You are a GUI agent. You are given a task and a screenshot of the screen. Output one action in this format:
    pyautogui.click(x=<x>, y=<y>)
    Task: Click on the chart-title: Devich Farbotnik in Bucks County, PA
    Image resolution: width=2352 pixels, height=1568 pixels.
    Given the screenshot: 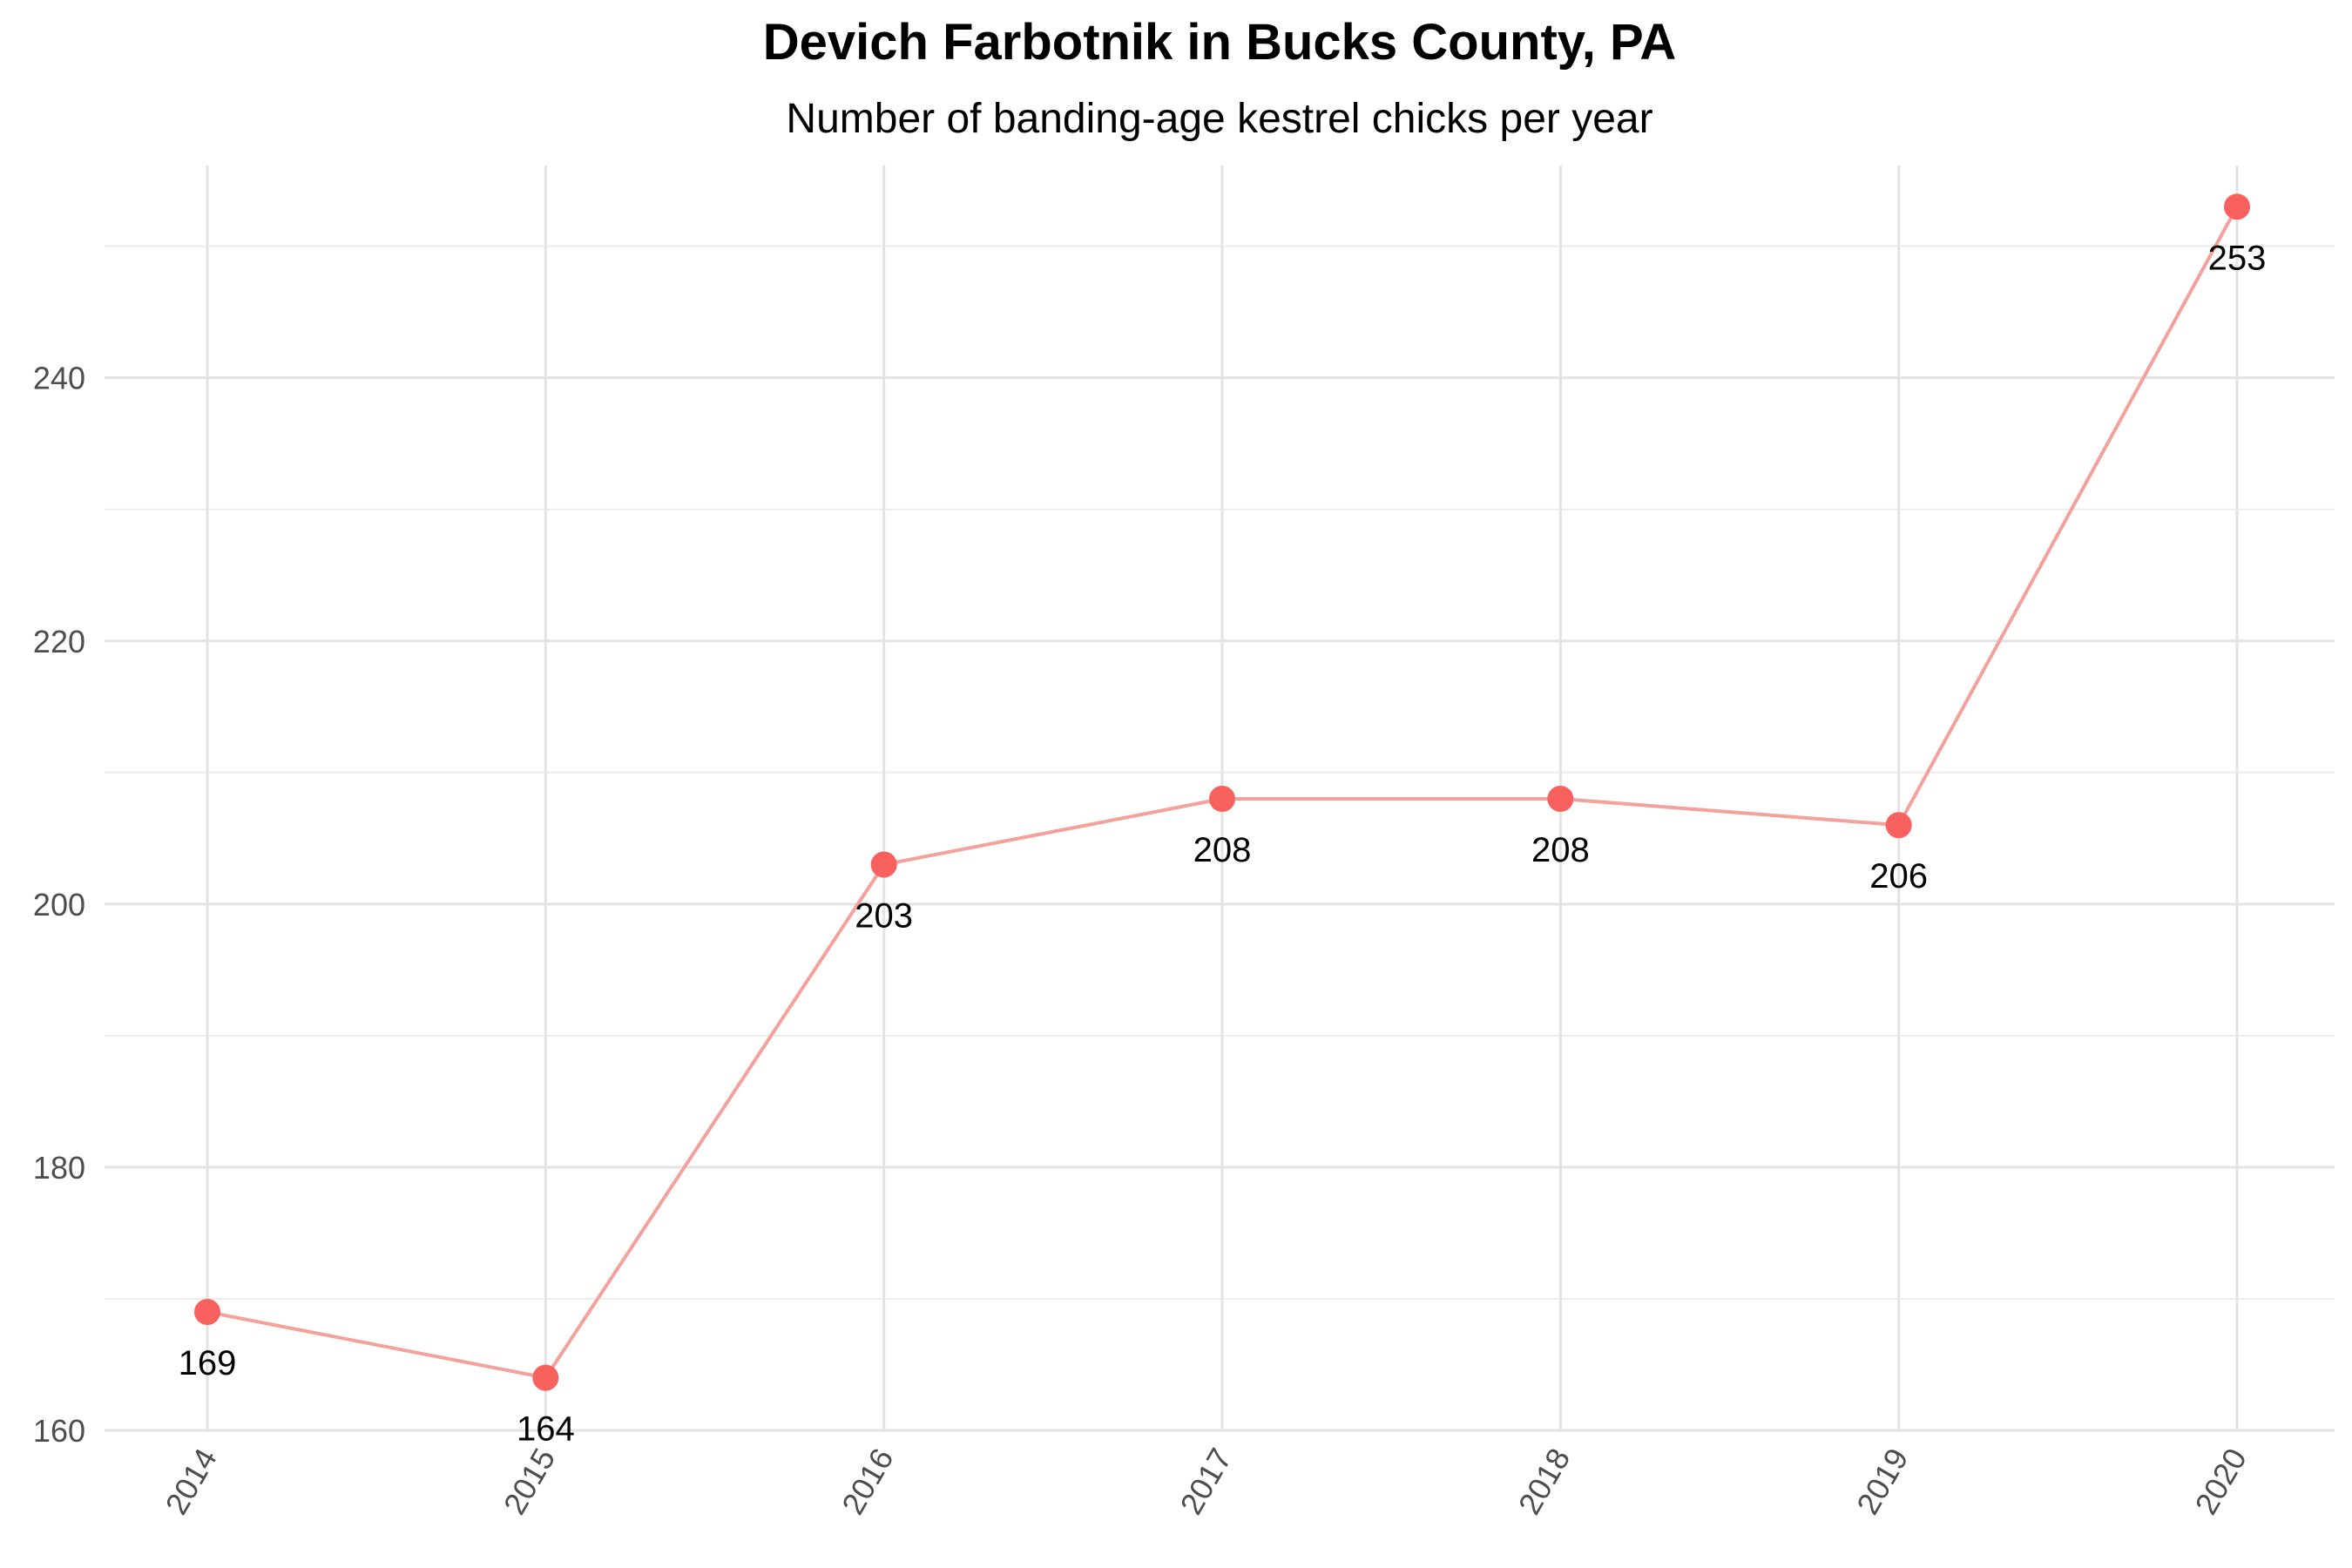 What is the action you would take?
    pyautogui.click(x=1219, y=42)
    